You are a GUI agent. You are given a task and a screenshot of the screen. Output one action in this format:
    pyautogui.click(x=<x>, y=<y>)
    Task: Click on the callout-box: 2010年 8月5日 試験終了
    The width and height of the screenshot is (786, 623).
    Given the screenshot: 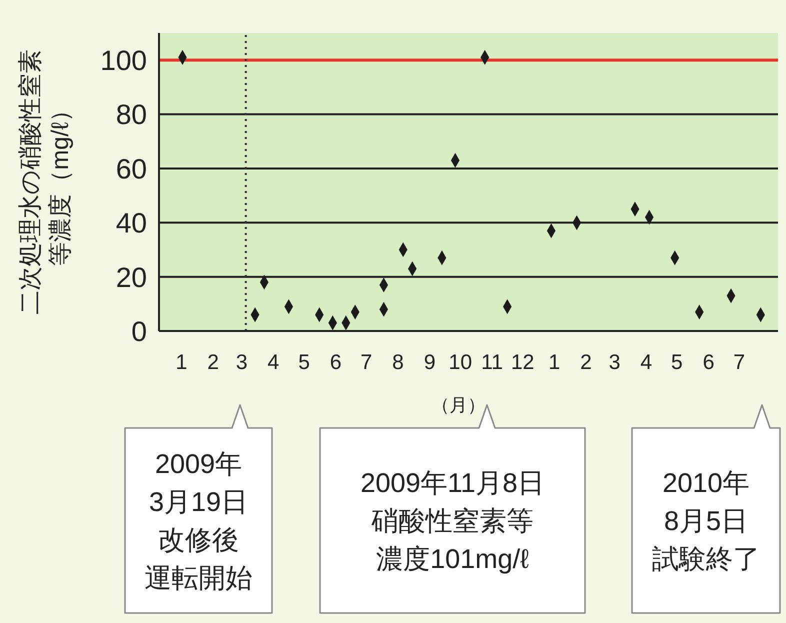 What is the action you would take?
    pyautogui.click(x=706, y=509)
    